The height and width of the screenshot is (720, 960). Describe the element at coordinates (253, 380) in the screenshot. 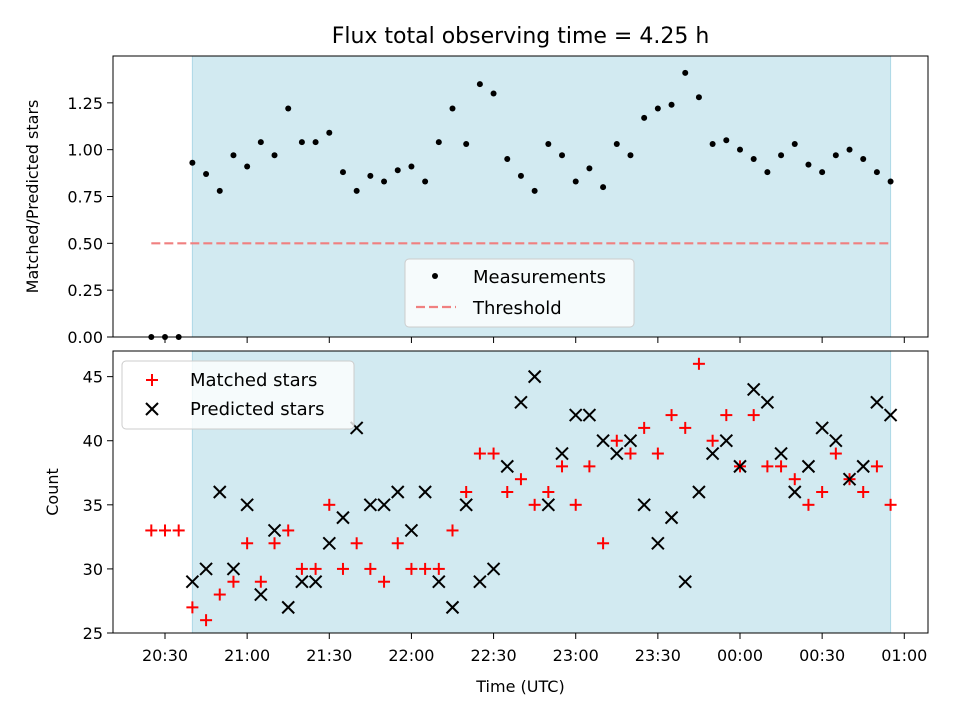

I see `legend-matched-label: Matched stars` at that location.